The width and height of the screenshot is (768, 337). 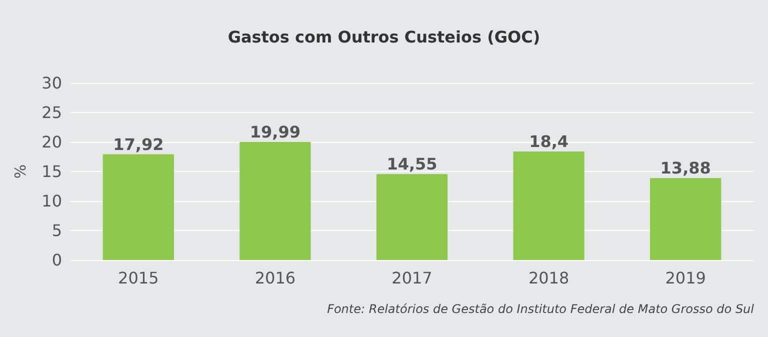 I want to click on source-note: Fonte: Relatórios de Gestão do Instituto Federal de Mato Grosso do Sul, so click(x=541, y=309).